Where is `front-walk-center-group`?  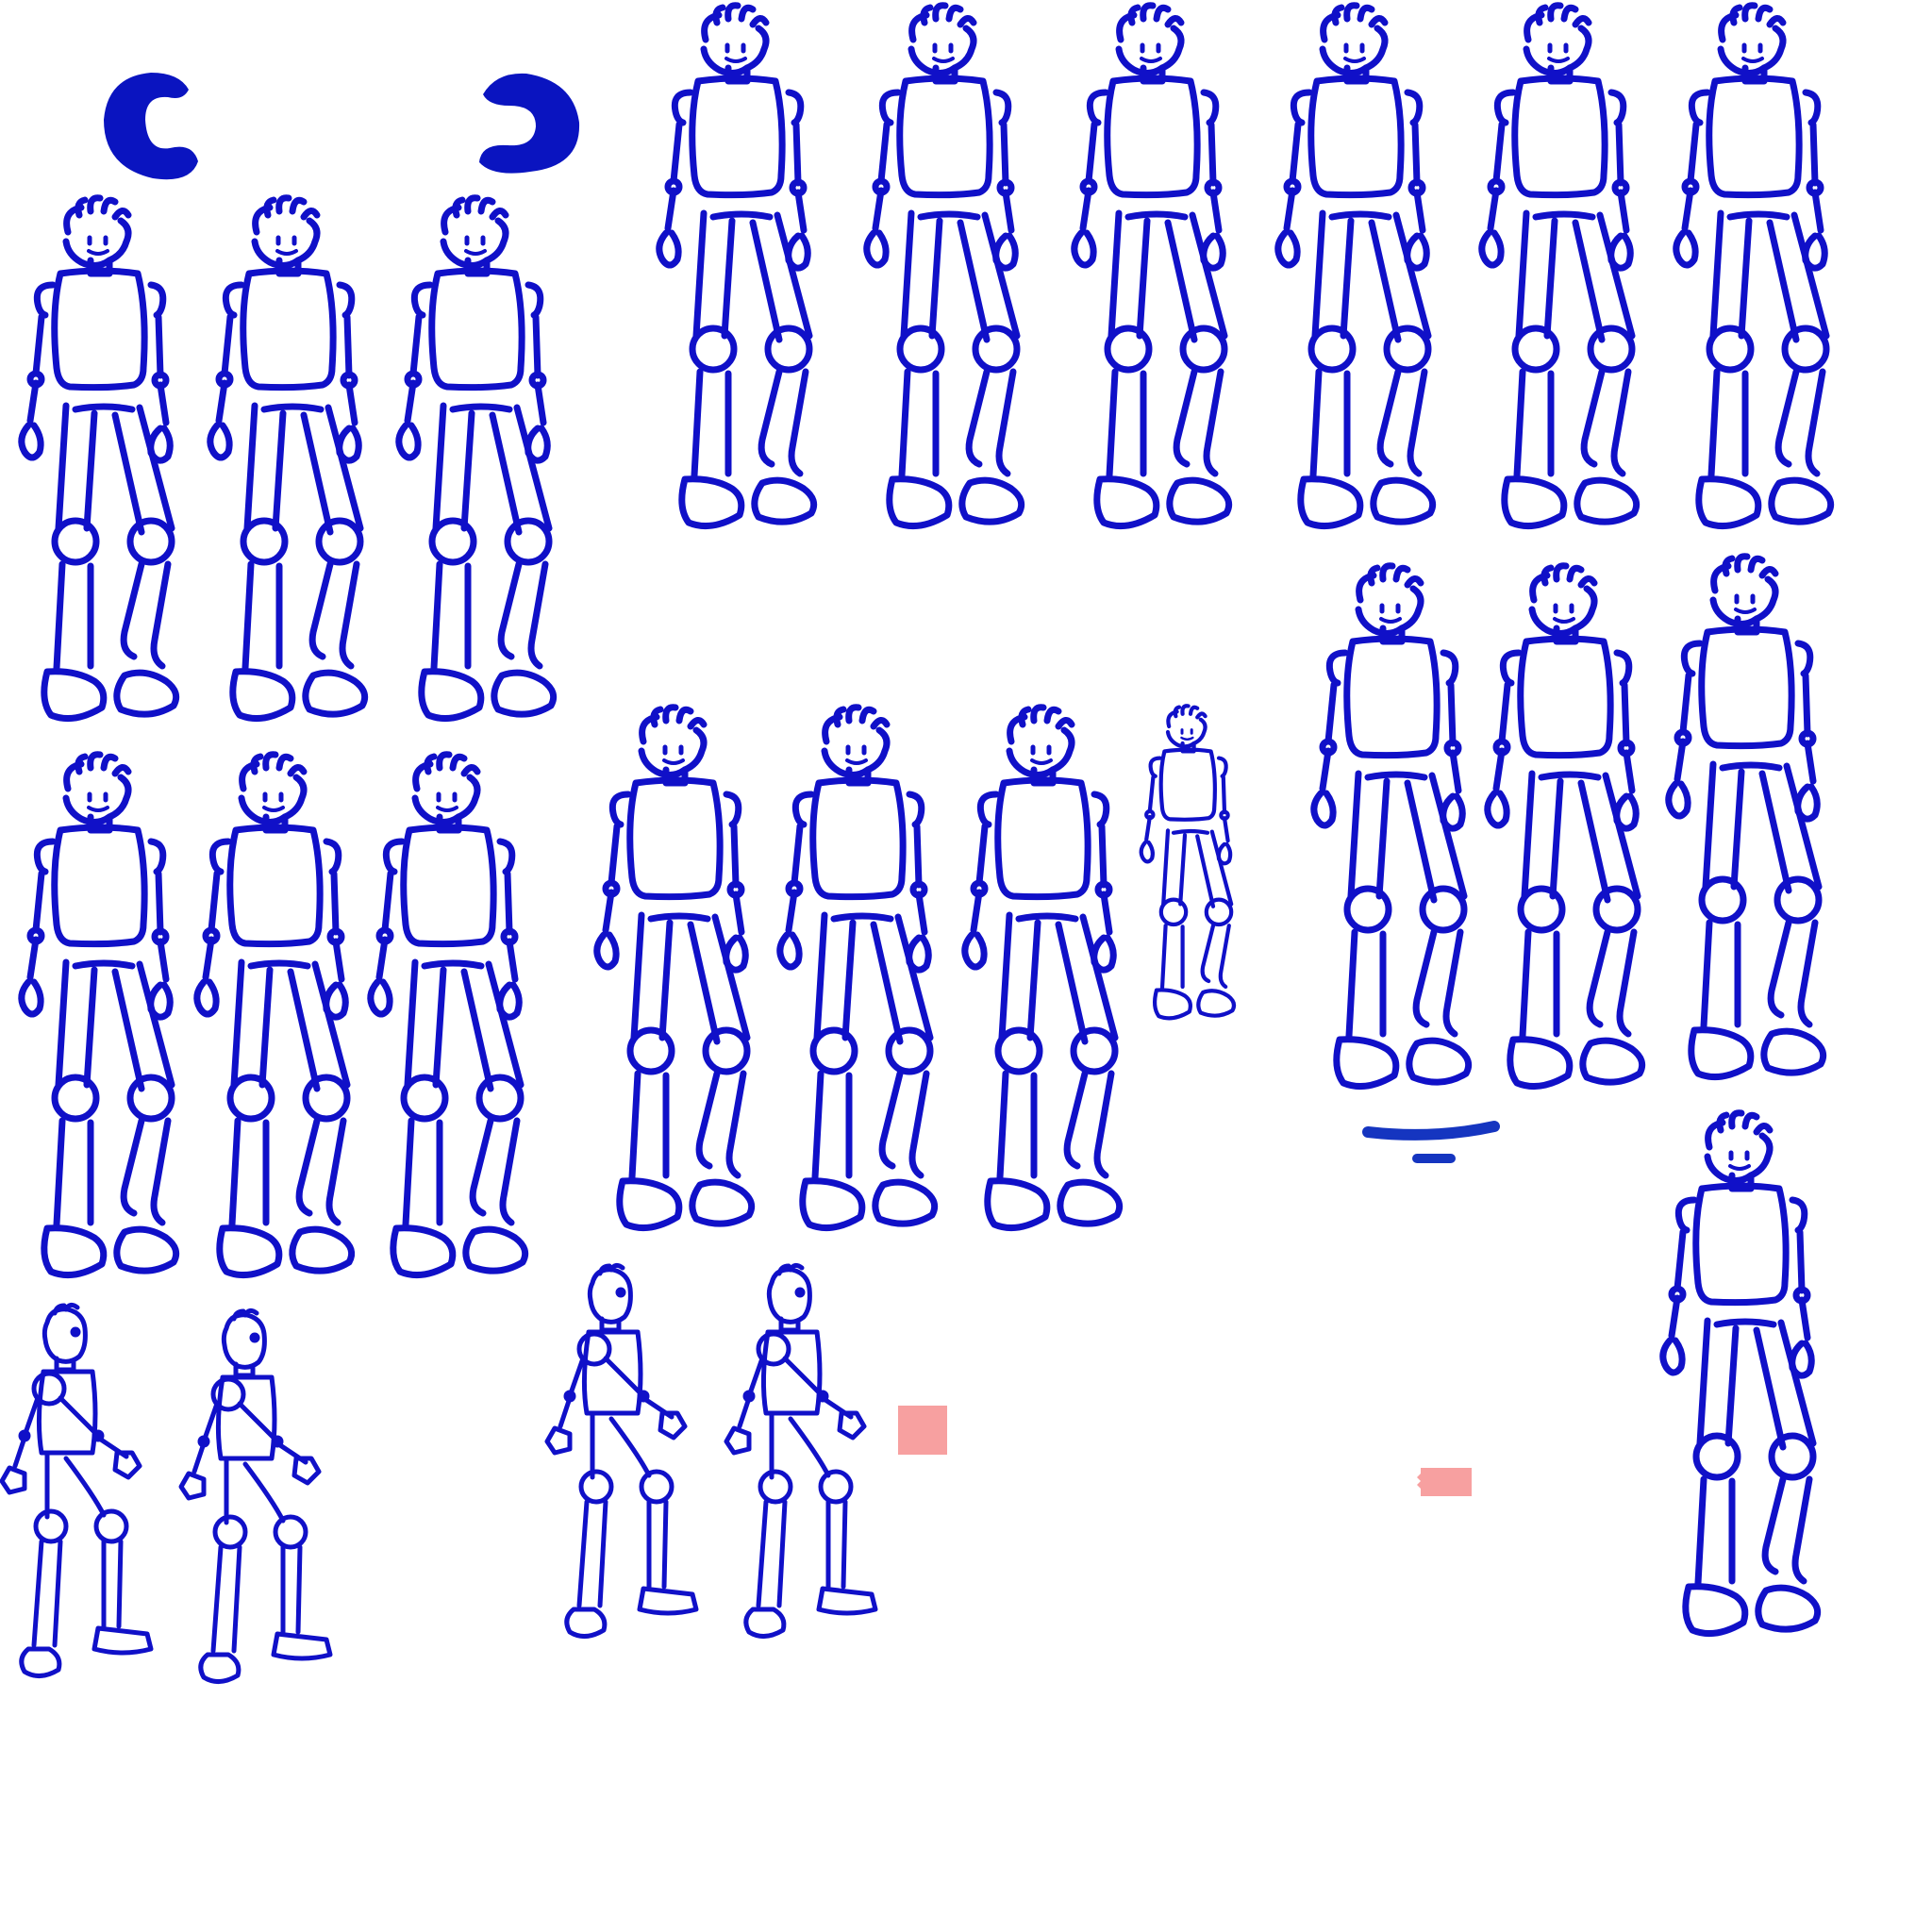
front-walk-center-group is located at coordinates (859, 968).